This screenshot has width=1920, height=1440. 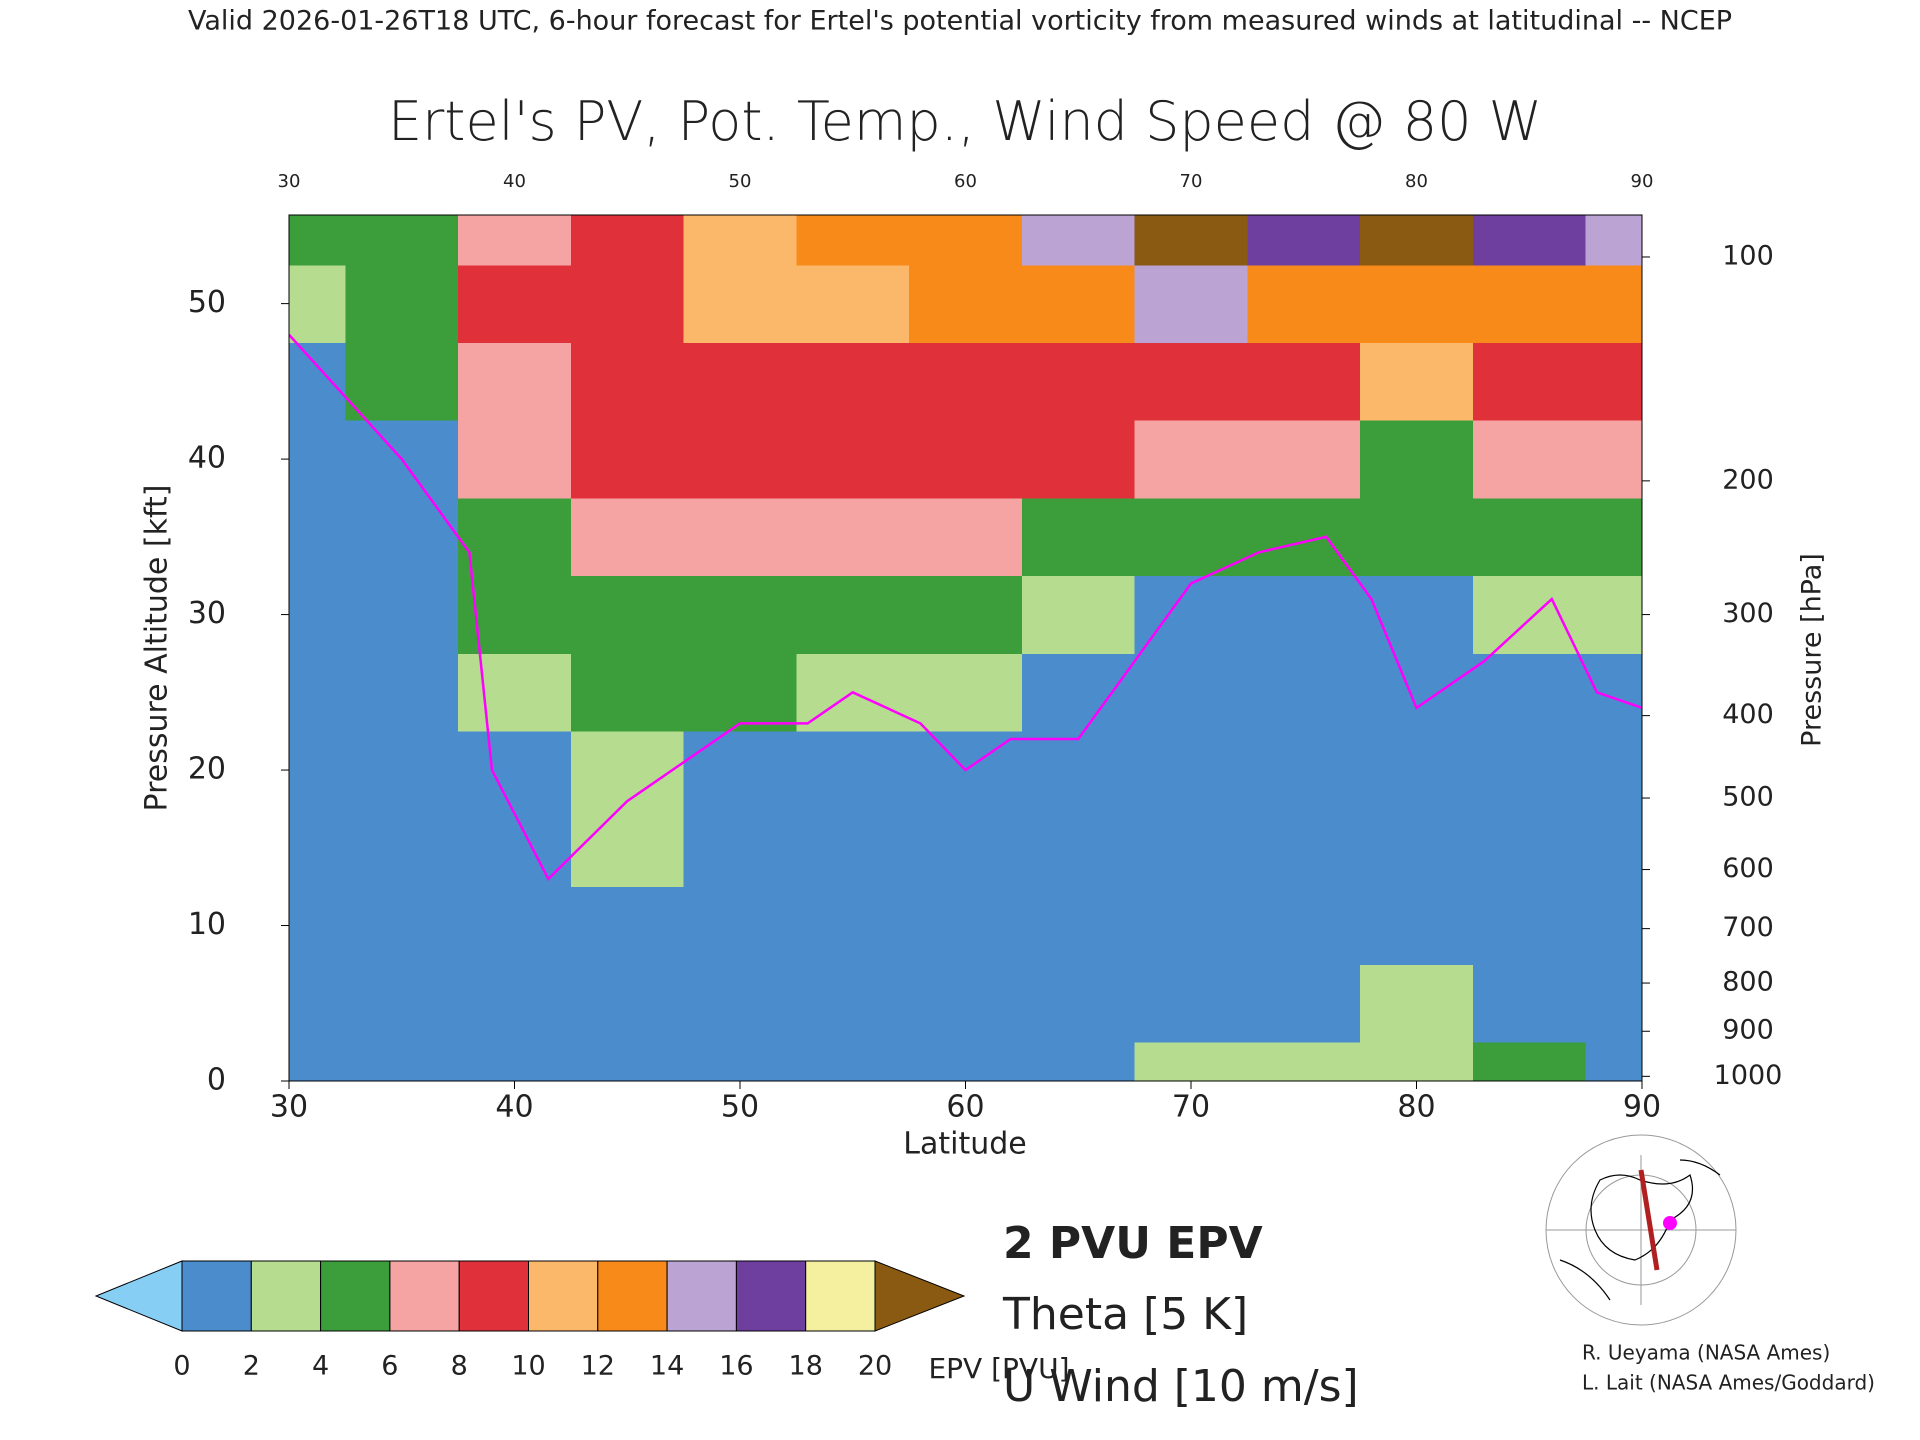 What do you see at coordinates (1748, 868) in the screenshot?
I see `y2-tick-label: 600` at bounding box center [1748, 868].